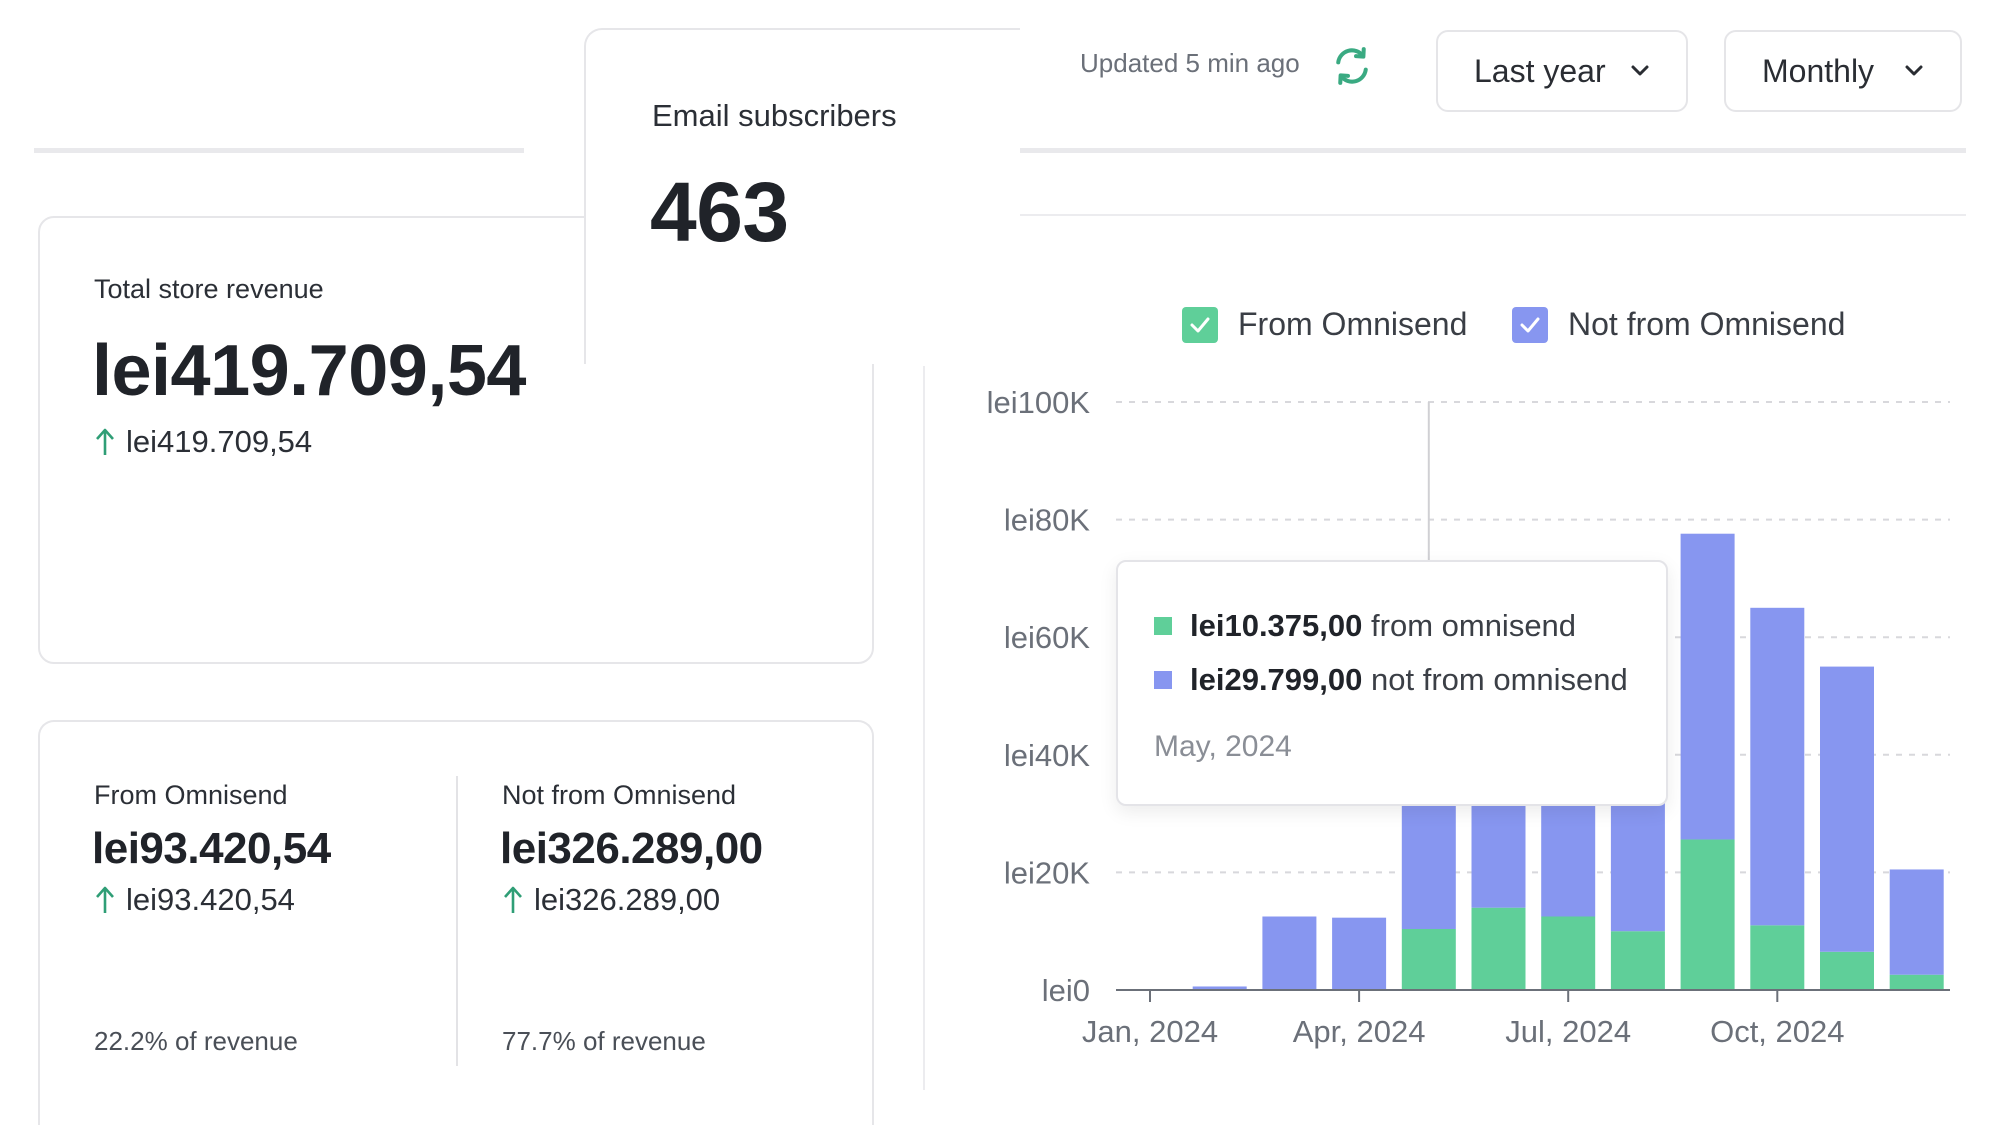 The image size is (2000, 1125). I want to click on email-subscribers-label: Email subscribers, so click(774, 115).